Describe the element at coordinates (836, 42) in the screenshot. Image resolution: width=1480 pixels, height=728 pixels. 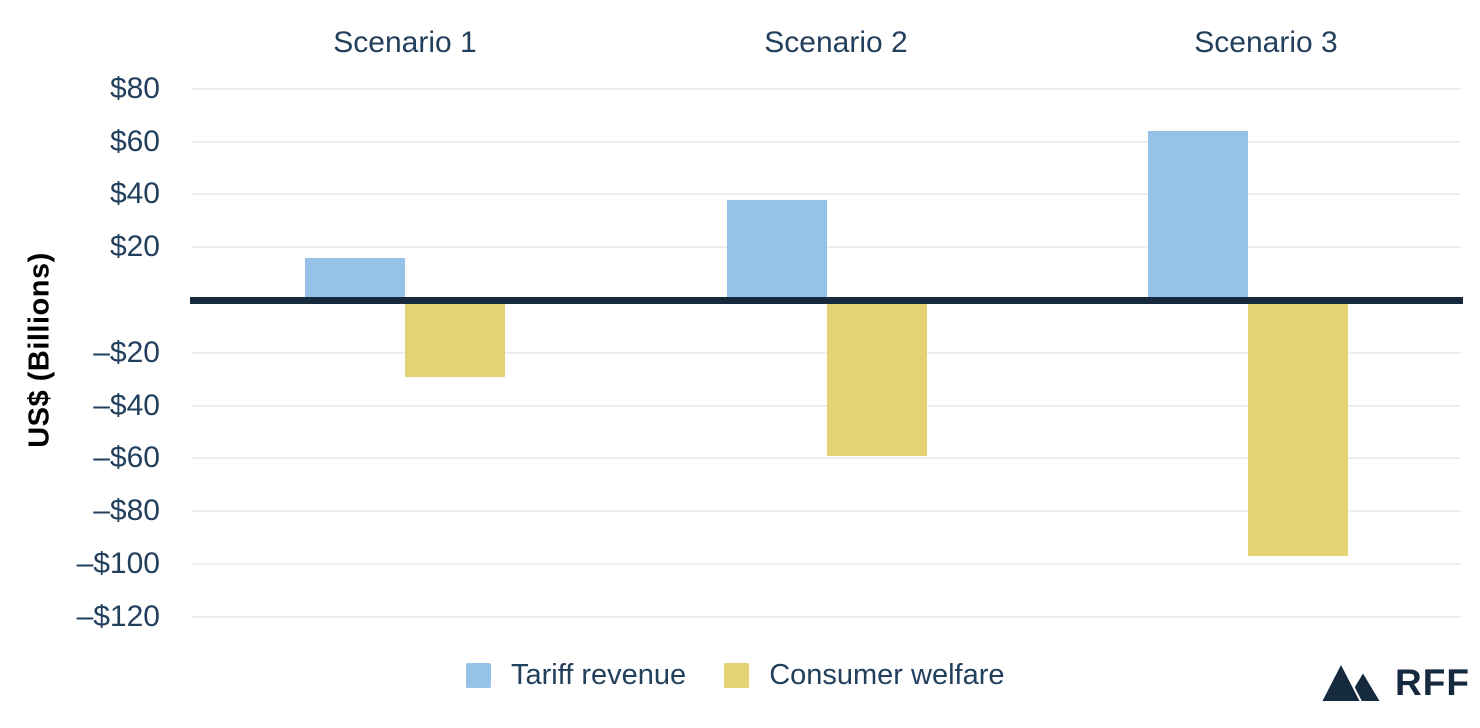
I see `category-label-2: Scenario 2` at that location.